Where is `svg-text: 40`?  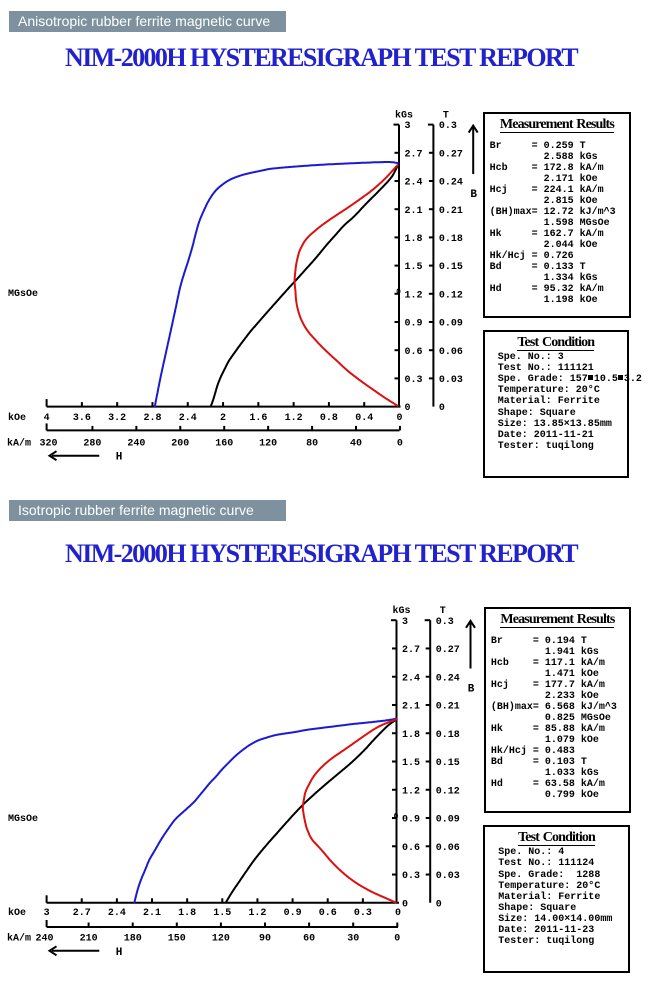
svg-text: 40 is located at coordinates (356, 443).